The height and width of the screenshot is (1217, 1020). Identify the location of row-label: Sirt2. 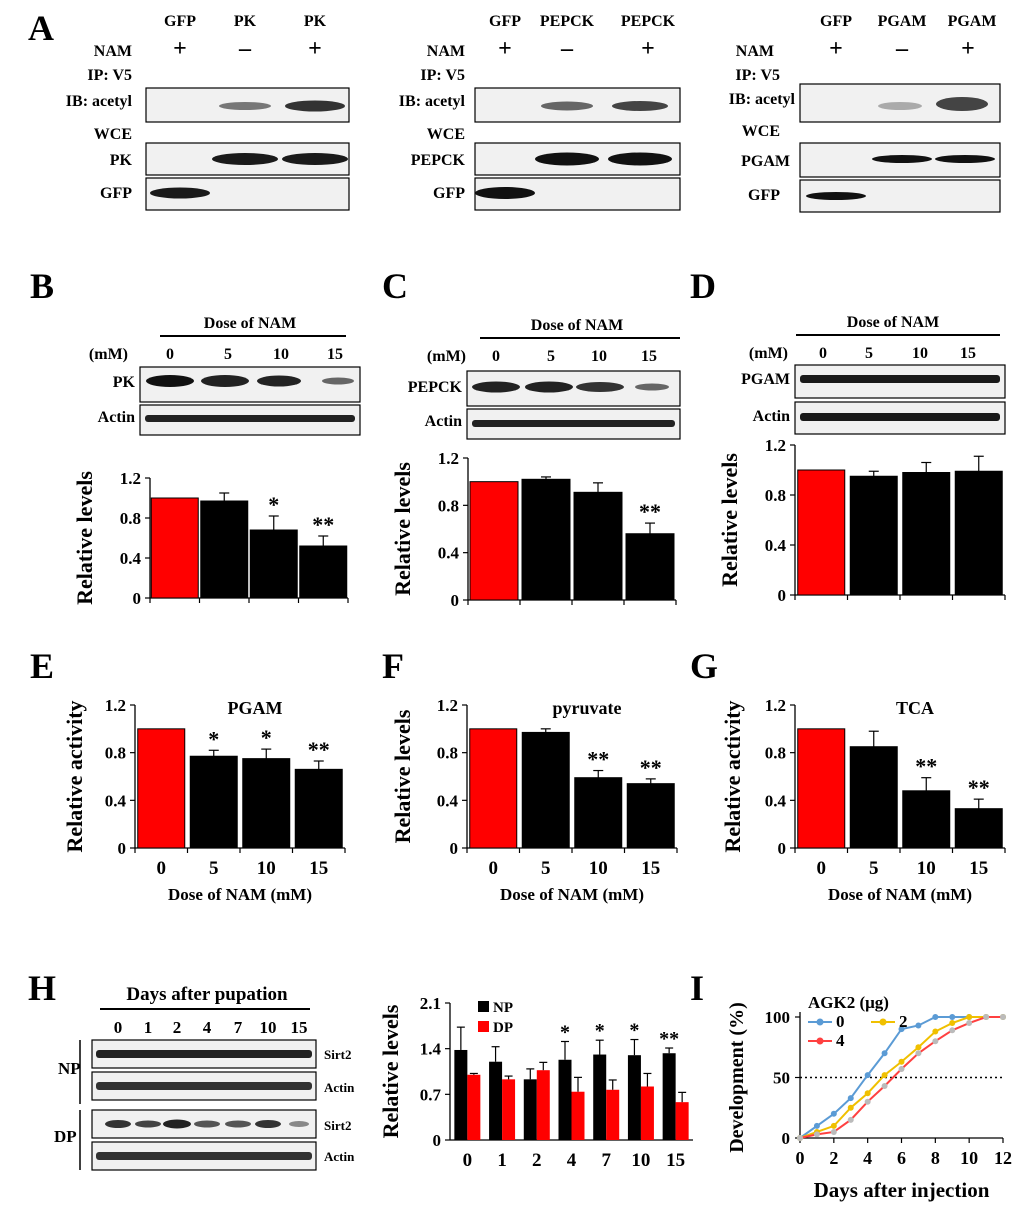
(337, 1125).